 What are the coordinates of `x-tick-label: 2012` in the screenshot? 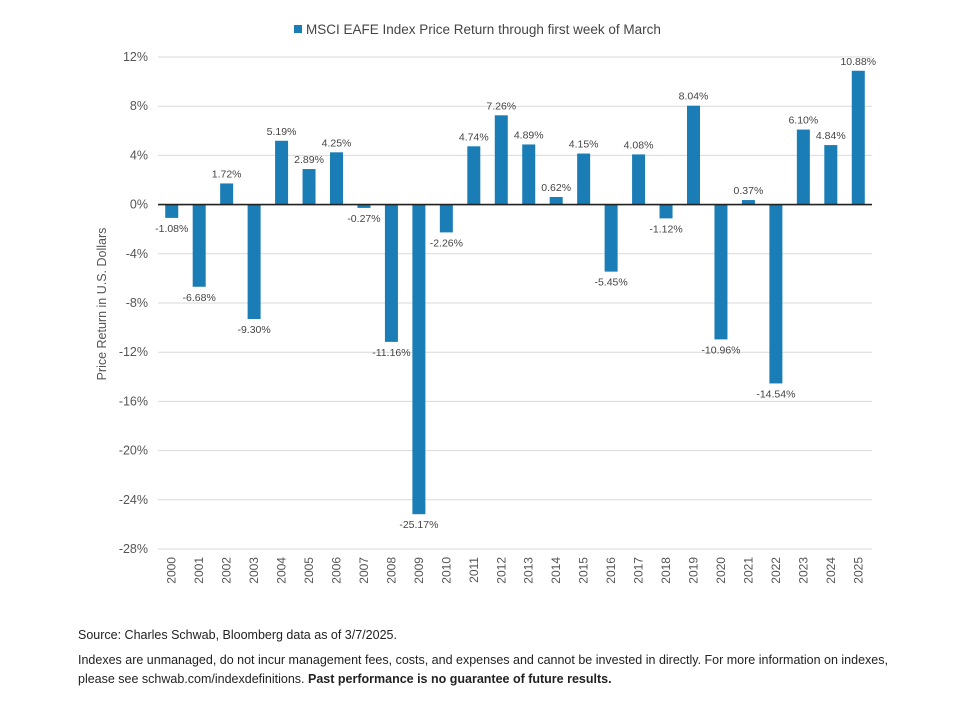 It's located at (501, 570).